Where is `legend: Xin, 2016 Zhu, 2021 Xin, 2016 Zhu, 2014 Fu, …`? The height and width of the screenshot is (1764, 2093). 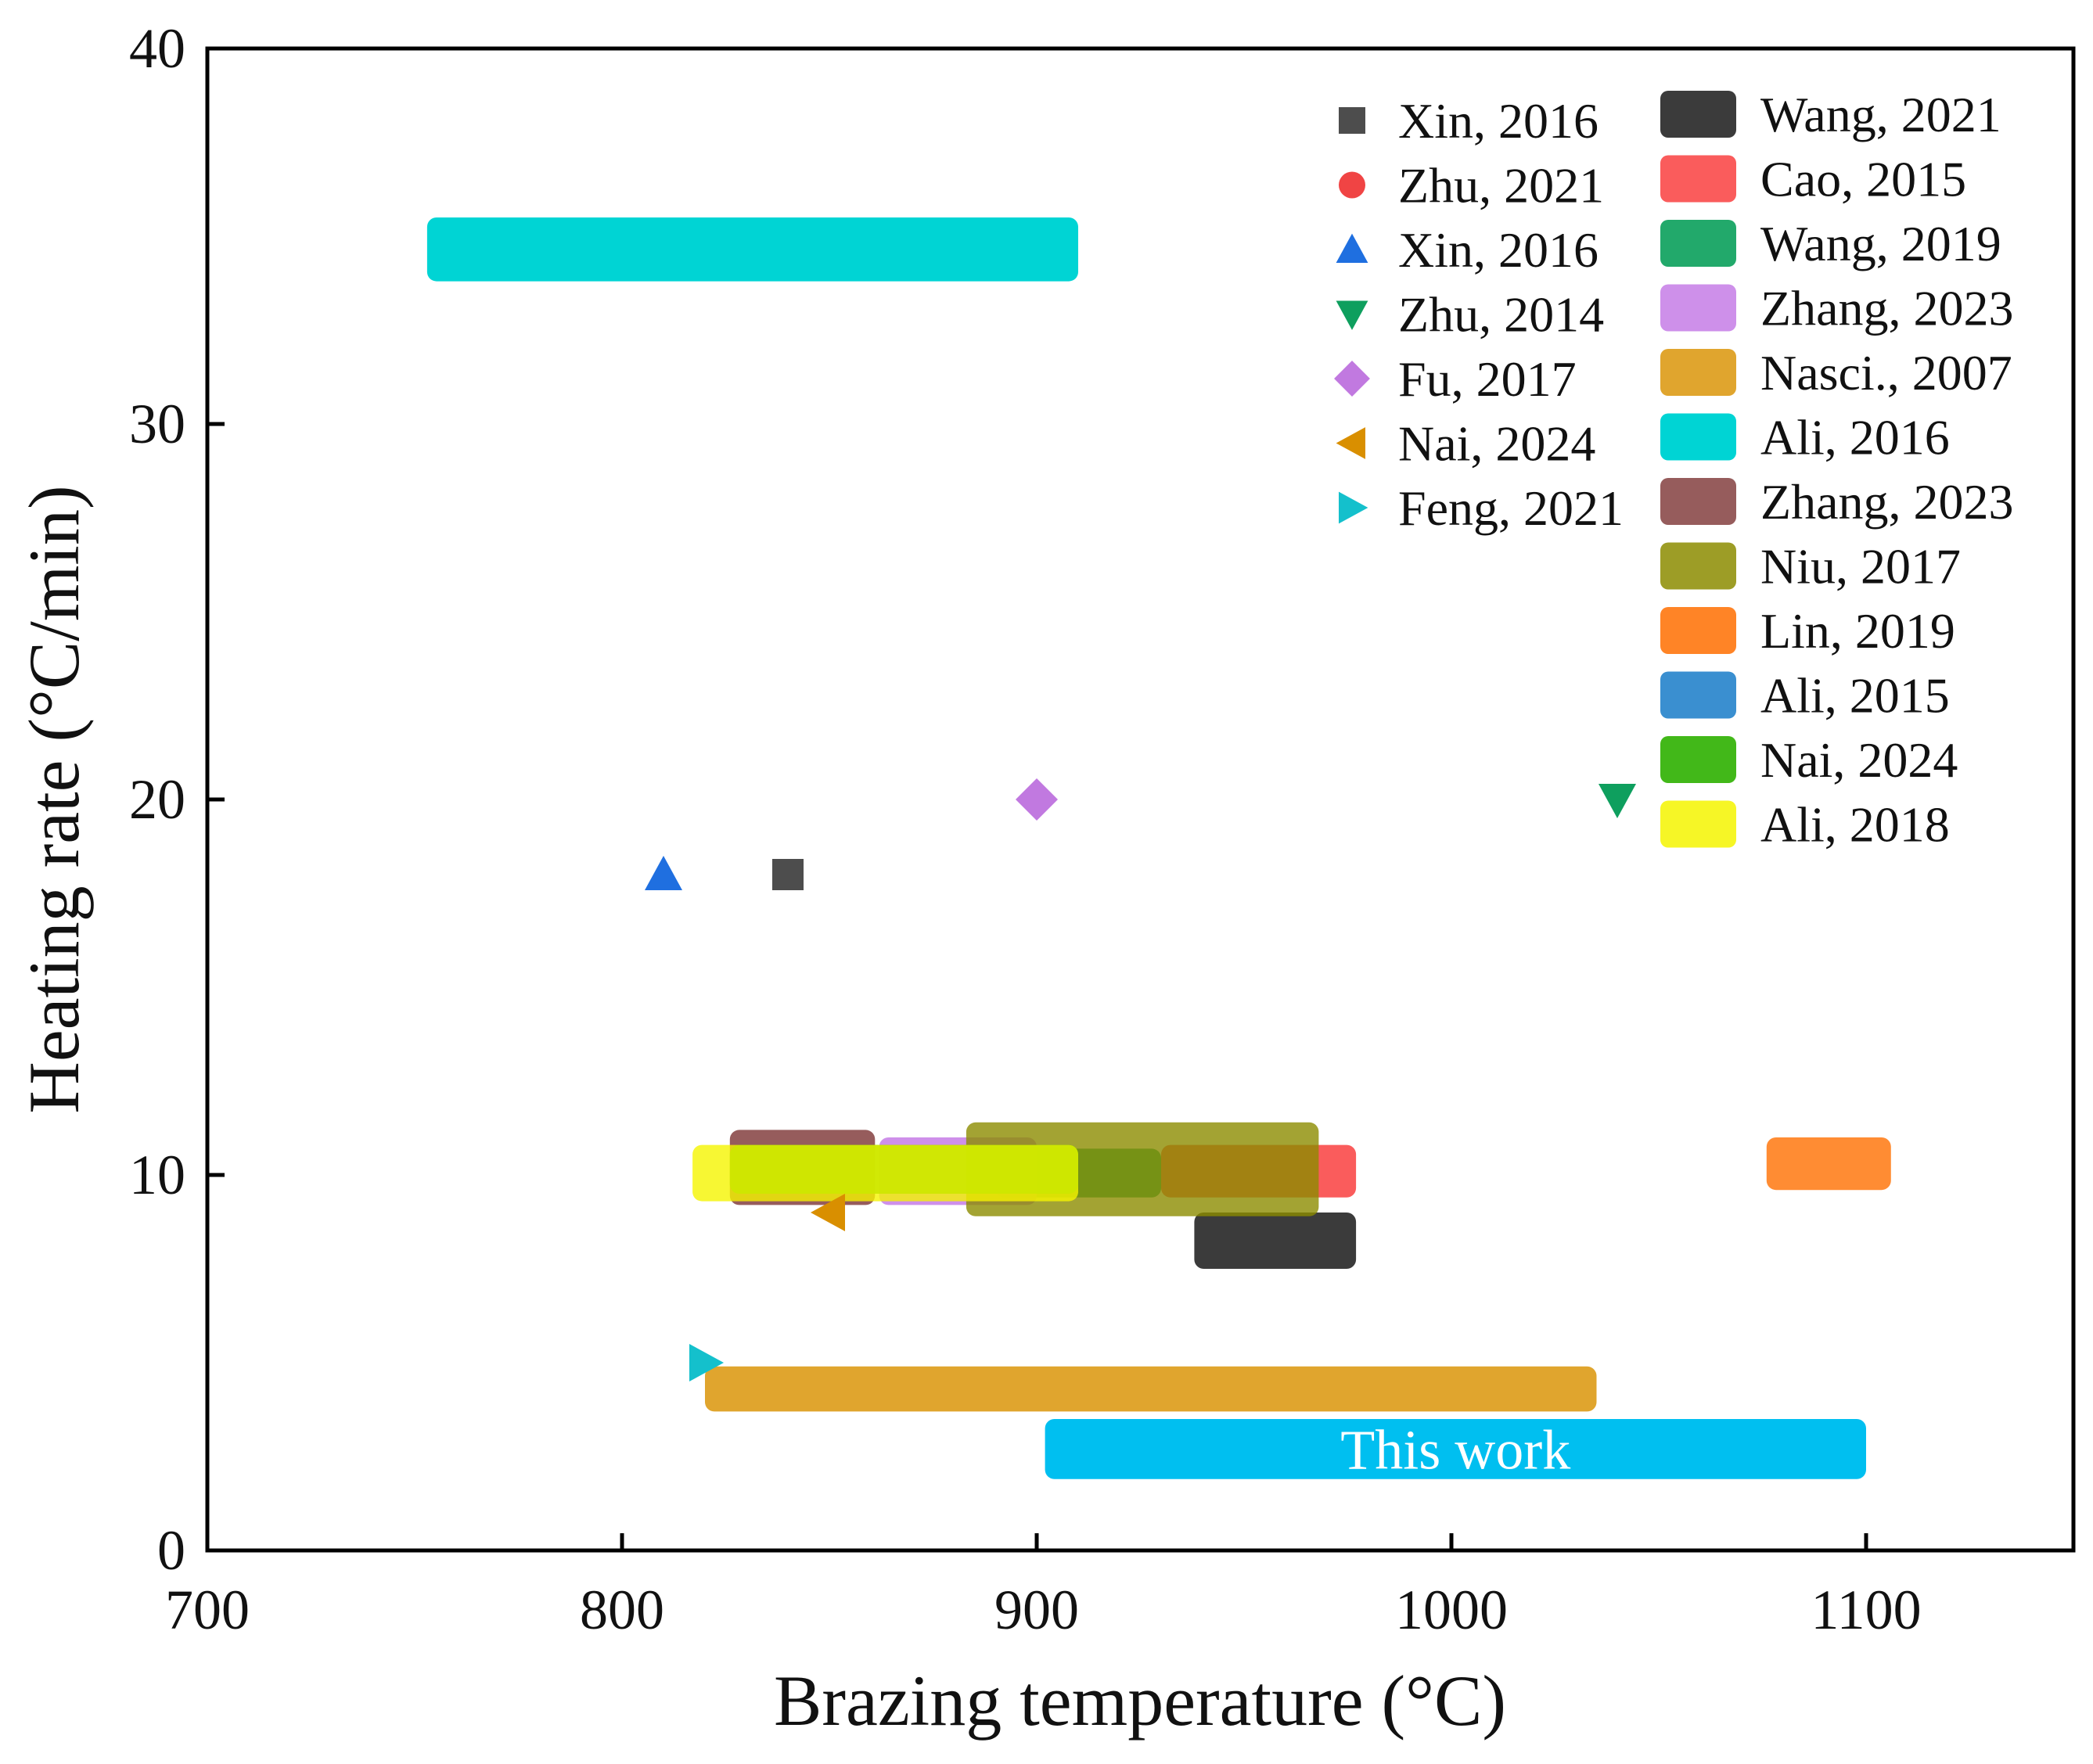
legend: Xin, 2016 Zhu, 2021 Xin, 2016 Zhu, 2014 Fu, … is located at coordinates (1674, 470).